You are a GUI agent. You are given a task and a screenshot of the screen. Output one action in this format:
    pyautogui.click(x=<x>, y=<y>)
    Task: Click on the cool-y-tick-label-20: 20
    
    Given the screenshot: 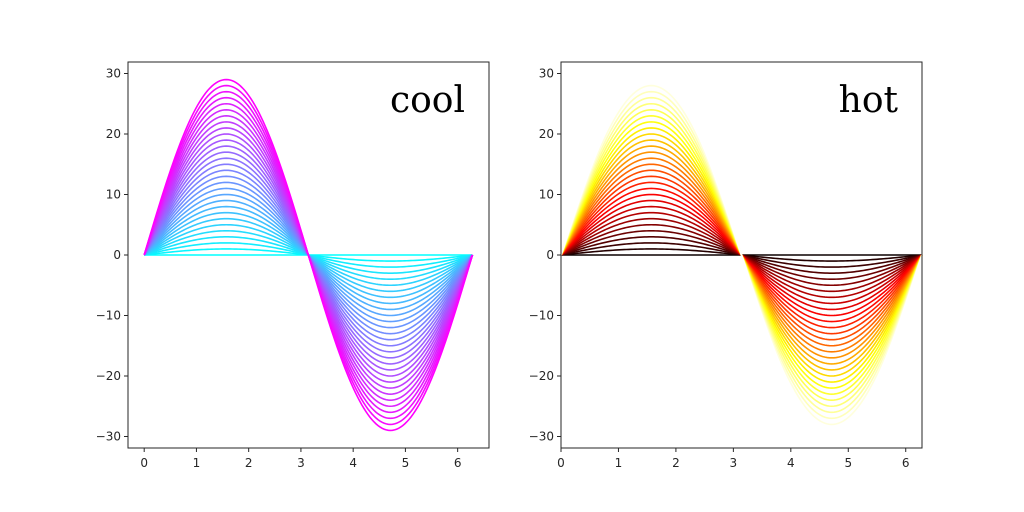 What is the action you would take?
    pyautogui.click(x=113, y=134)
    